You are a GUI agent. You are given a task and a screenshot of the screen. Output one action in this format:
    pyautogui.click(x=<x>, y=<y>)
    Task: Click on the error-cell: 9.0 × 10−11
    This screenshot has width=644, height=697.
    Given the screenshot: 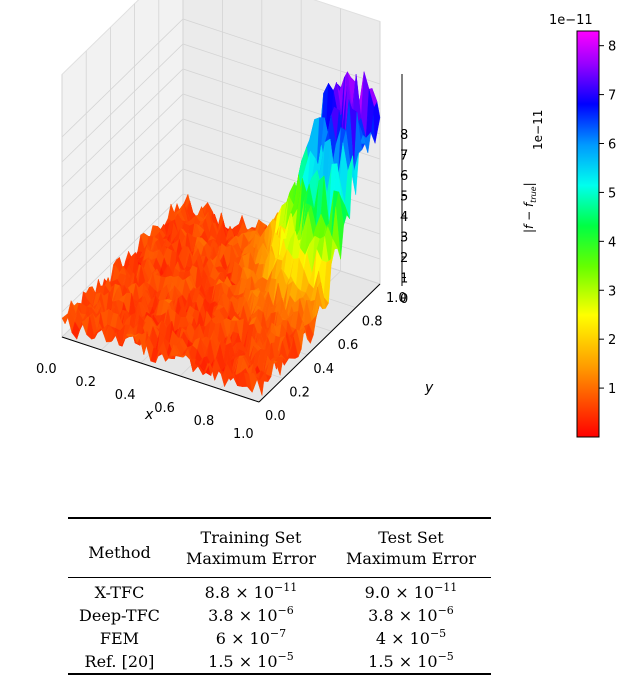 What is the action you would take?
    pyautogui.click(x=411, y=592)
    